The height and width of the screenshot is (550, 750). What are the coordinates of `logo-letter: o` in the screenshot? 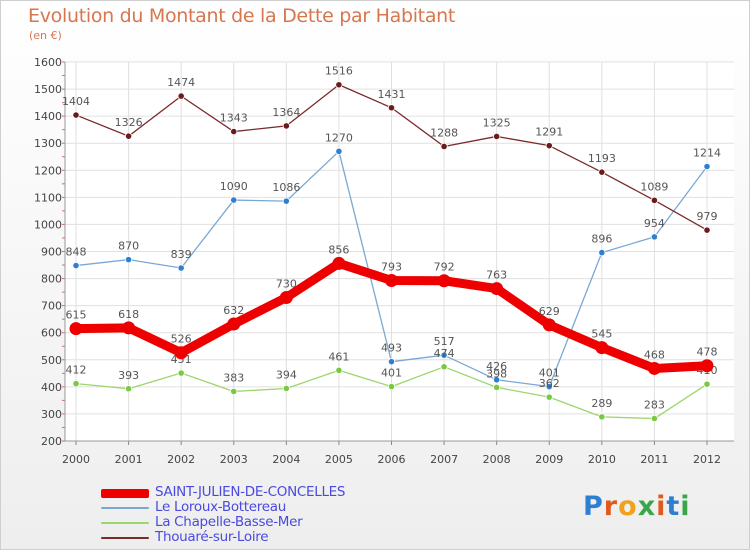 It's located at (628, 506).